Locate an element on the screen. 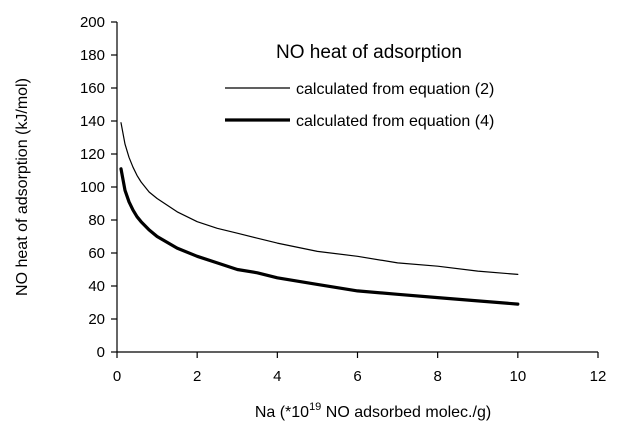 This screenshot has width=630, height=434. y-tick-label: 200 is located at coordinates (92, 22).